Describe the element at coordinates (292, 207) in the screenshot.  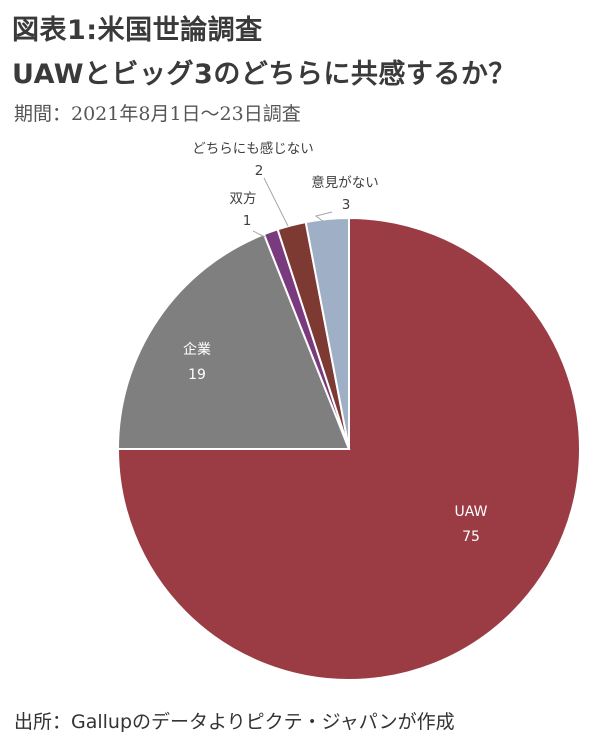
I see `leader-lines` at that location.